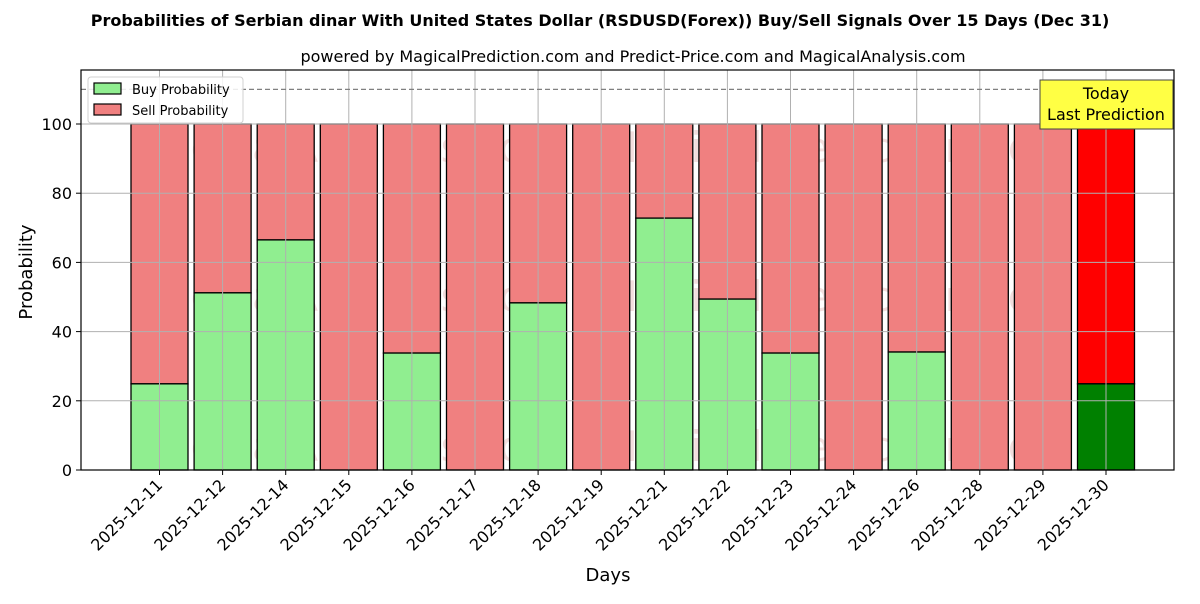 The image size is (1200, 604). I want to click on annotation-box, so click(1106, 104).